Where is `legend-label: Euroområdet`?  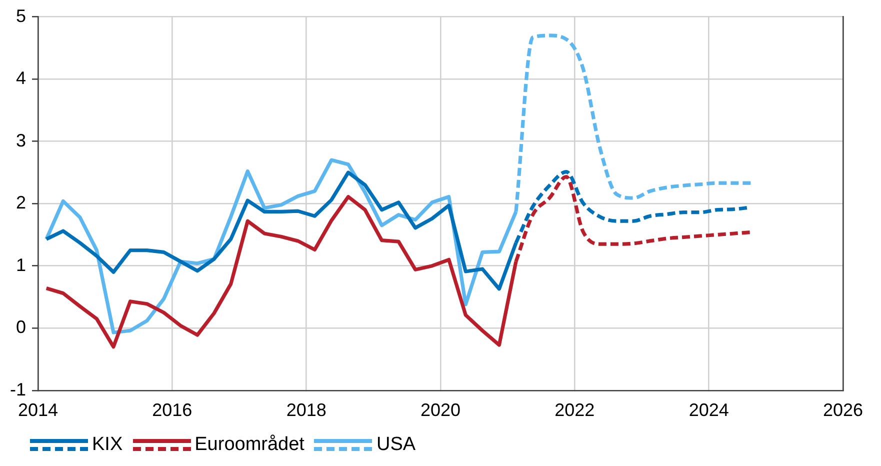 legend-label: Euroområdet is located at coordinates (249, 445).